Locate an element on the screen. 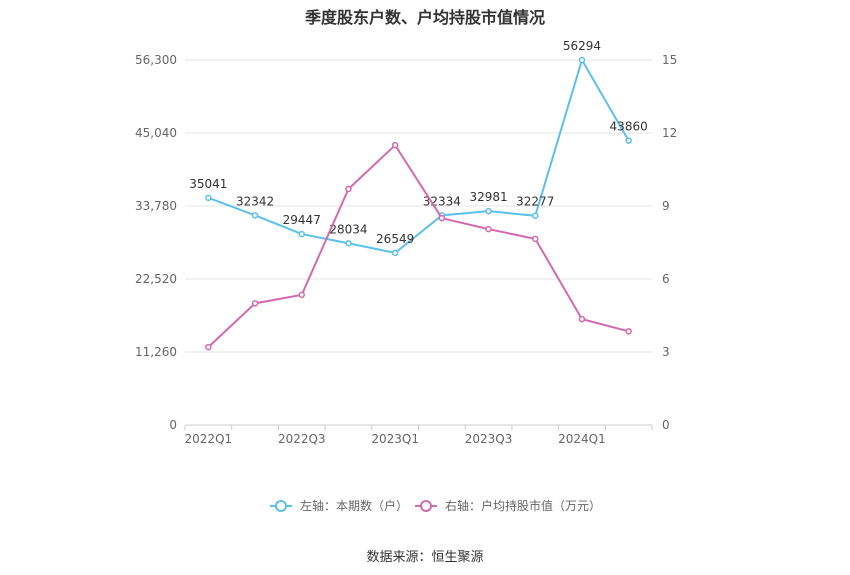 The width and height of the screenshot is (850, 575). x-tick-label: 2023Q1 is located at coordinates (395, 439).